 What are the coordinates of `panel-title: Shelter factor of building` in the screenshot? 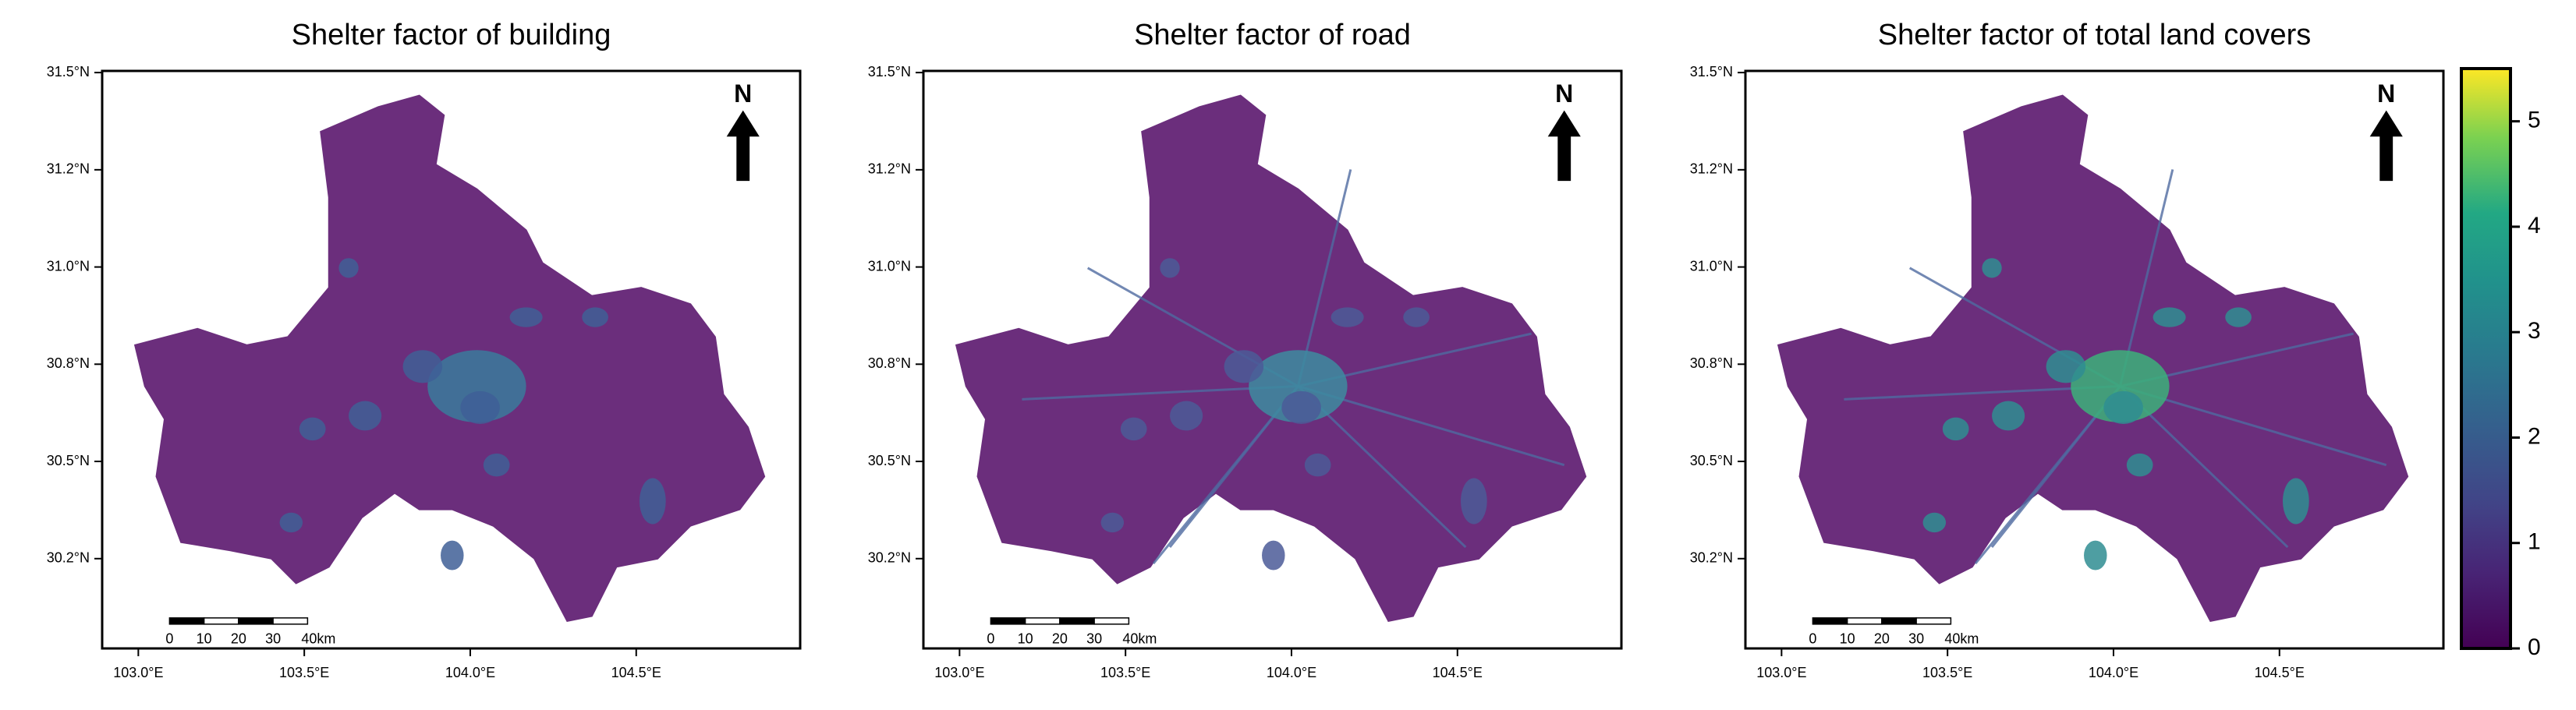 It's located at (452, 35).